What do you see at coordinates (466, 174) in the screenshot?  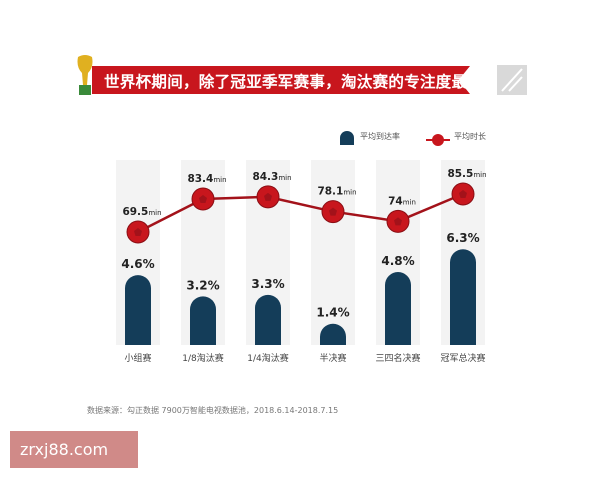 I see `line-data-label: 85.5min` at bounding box center [466, 174].